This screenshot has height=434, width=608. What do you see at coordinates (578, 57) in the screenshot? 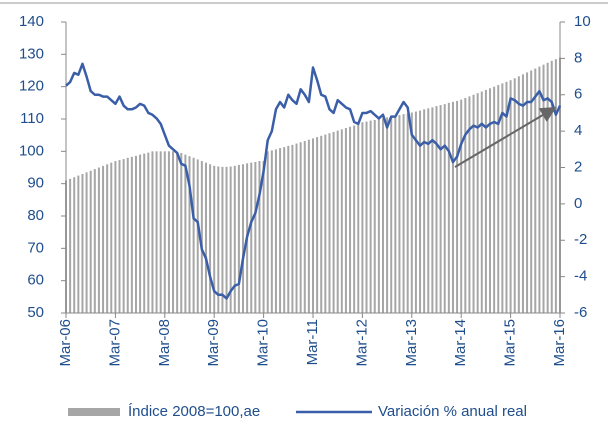
I see `y2-tick-label: 8` at bounding box center [578, 57].